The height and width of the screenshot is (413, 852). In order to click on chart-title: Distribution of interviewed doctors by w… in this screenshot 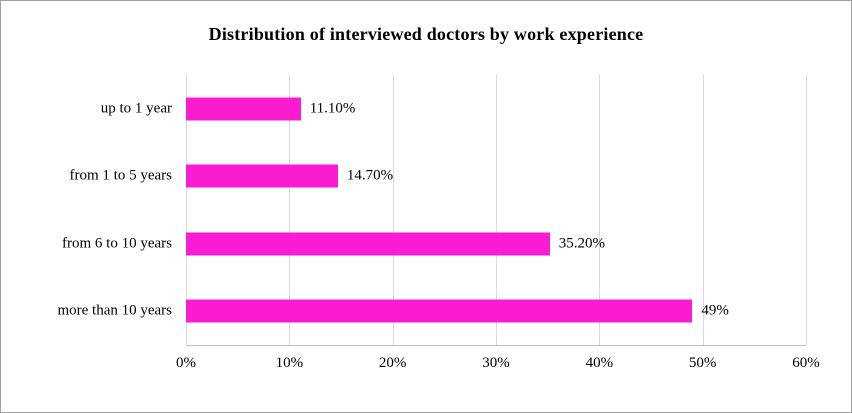, I will do `click(426, 34)`.